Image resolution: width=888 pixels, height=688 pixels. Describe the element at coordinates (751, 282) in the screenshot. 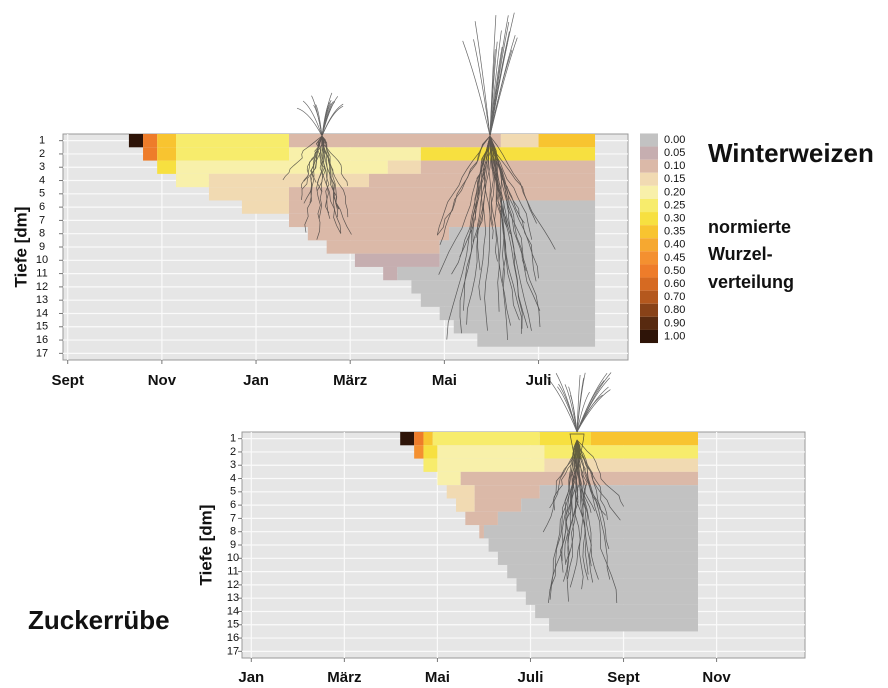

I see `colorbar-title: verteilung` at that location.